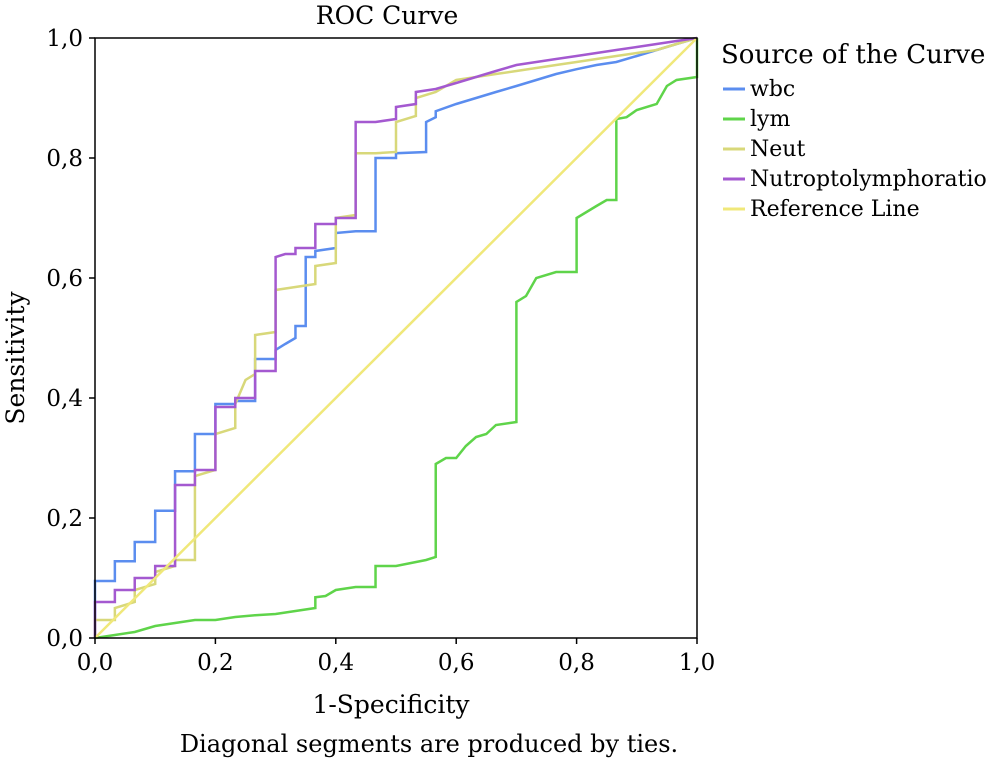 This screenshot has width=1000, height=763. I want to click on y-tick-label: 0,4, so click(64, 399).